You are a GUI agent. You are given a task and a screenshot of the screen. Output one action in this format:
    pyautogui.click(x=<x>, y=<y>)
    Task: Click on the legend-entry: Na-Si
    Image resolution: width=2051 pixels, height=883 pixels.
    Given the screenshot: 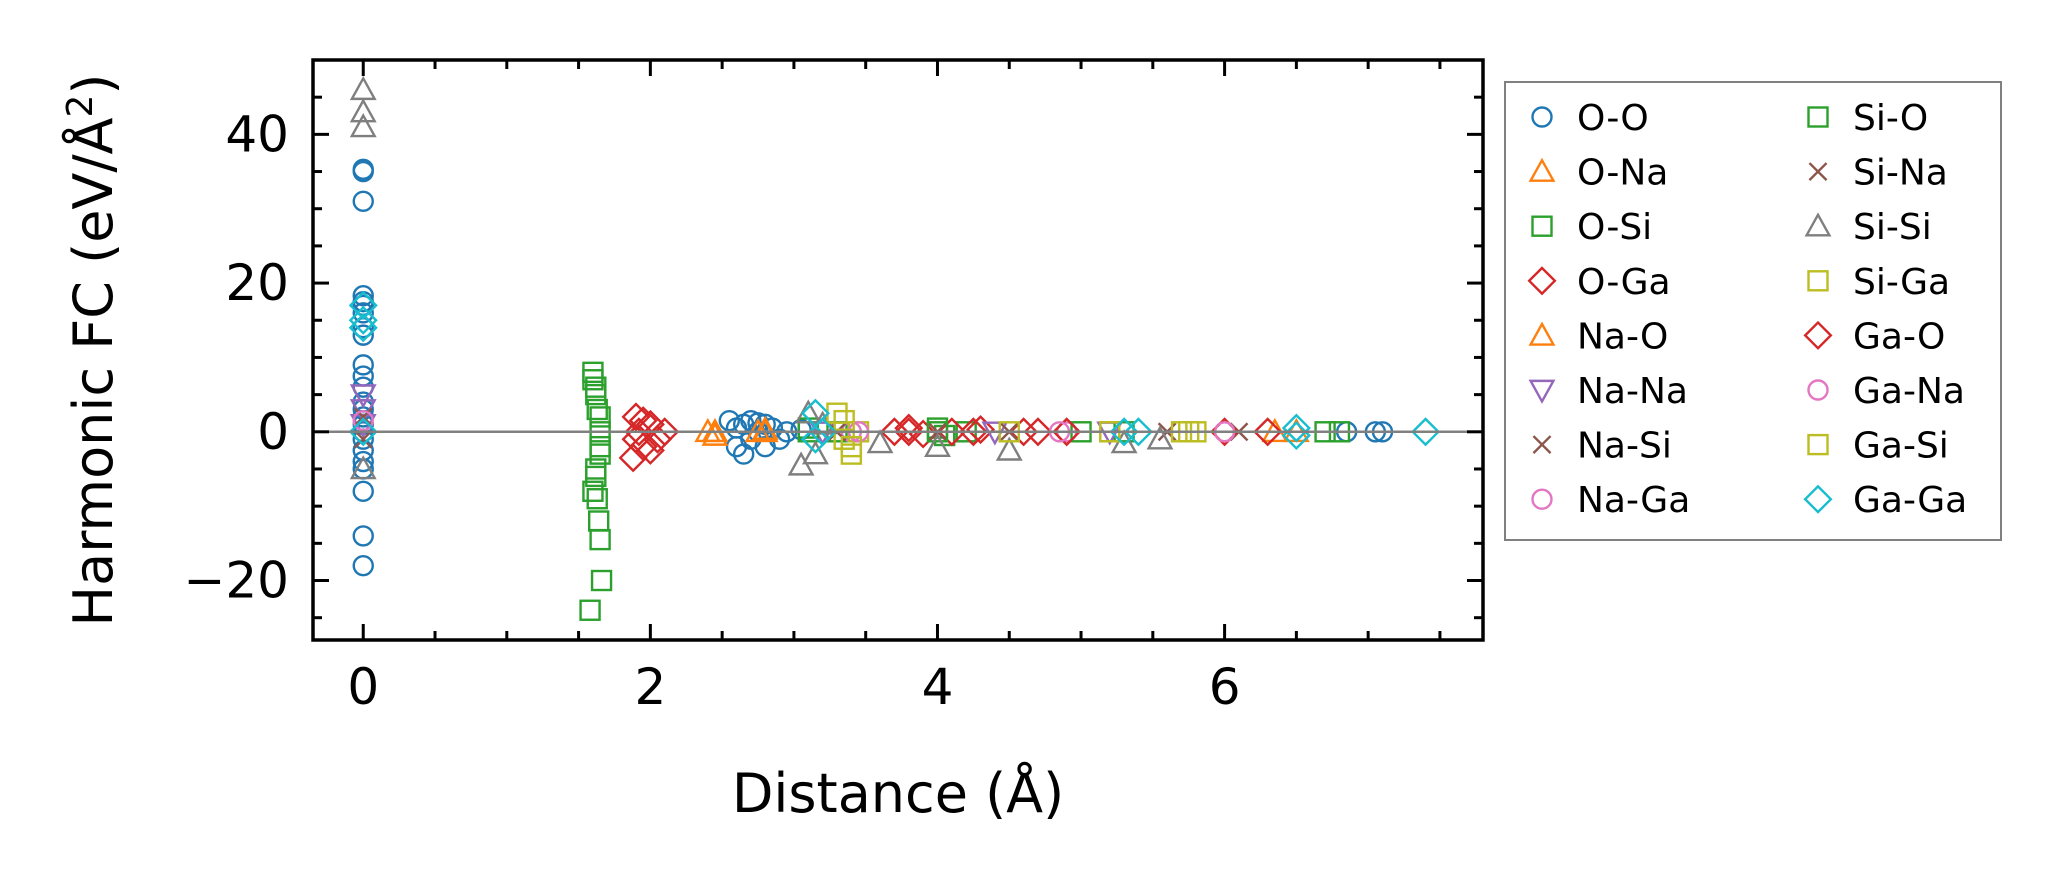 What is the action you would take?
    pyautogui.click(x=1602, y=446)
    